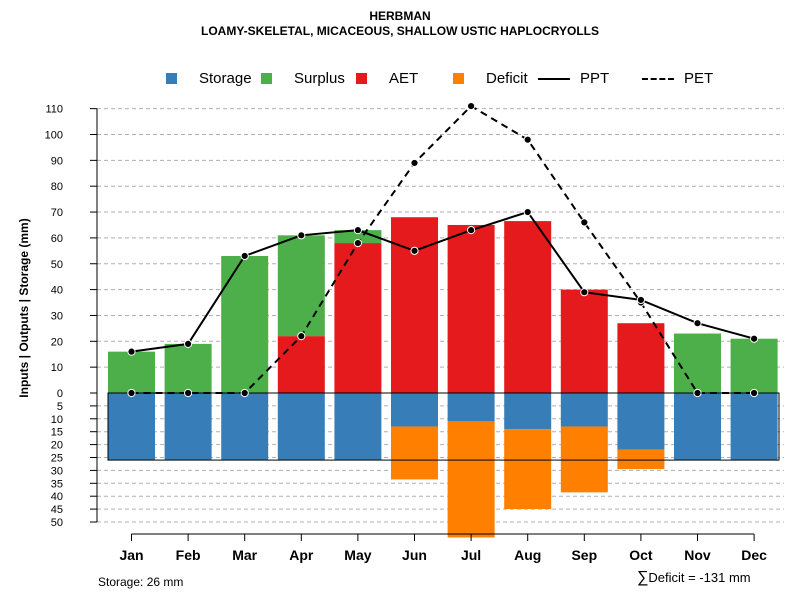 The height and width of the screenshot is (600, 800). I want to click on y-tick-label: 80, so click(57, 187).